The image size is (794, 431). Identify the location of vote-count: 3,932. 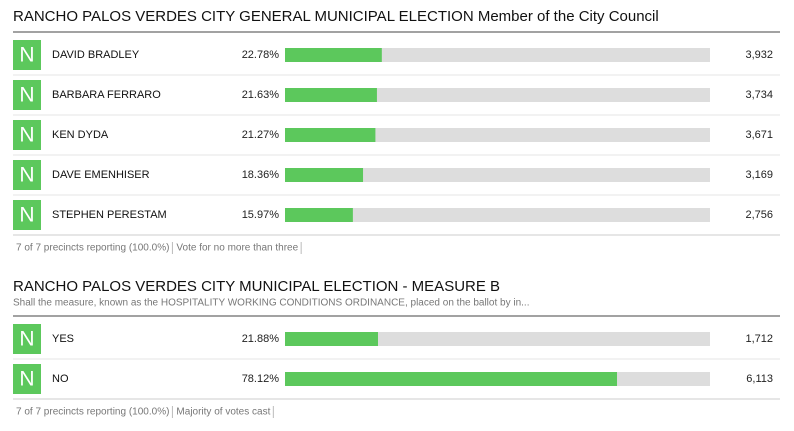
(759, 55).